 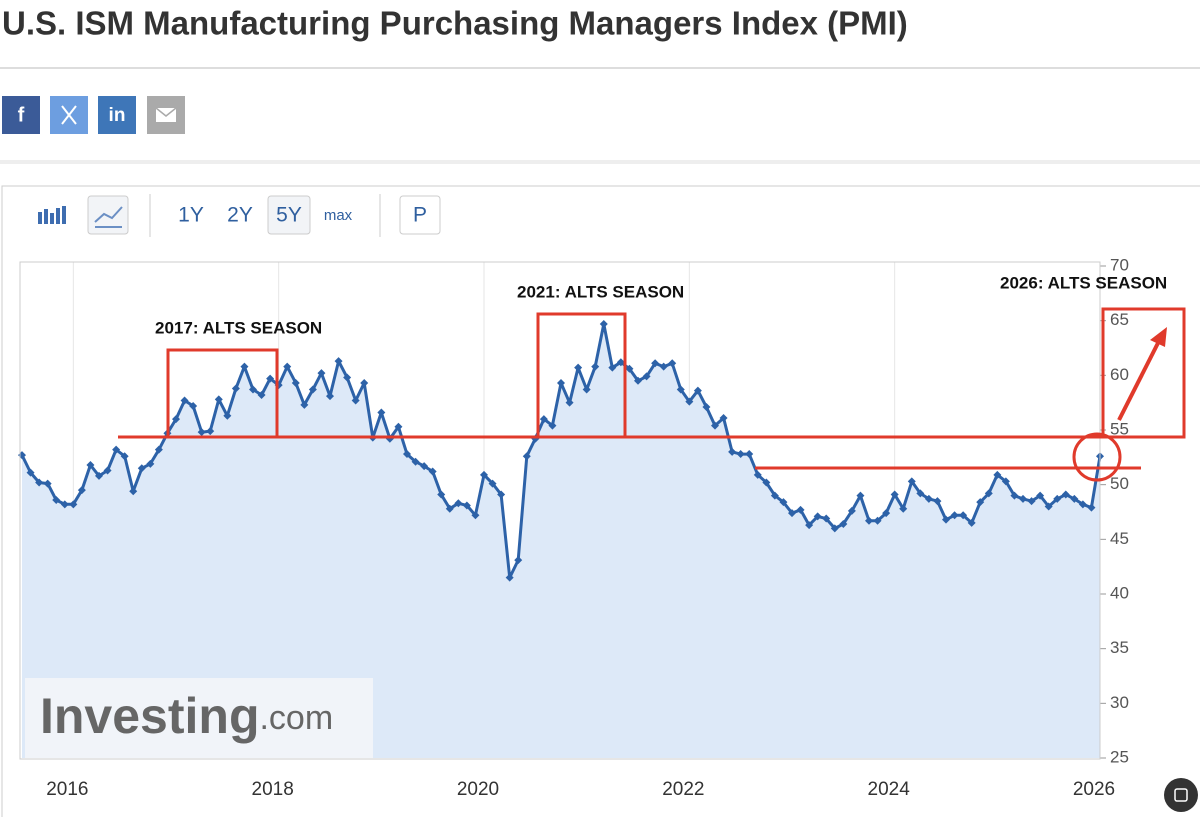 I want to click on linkedin-button, so click(x=117, y=115).